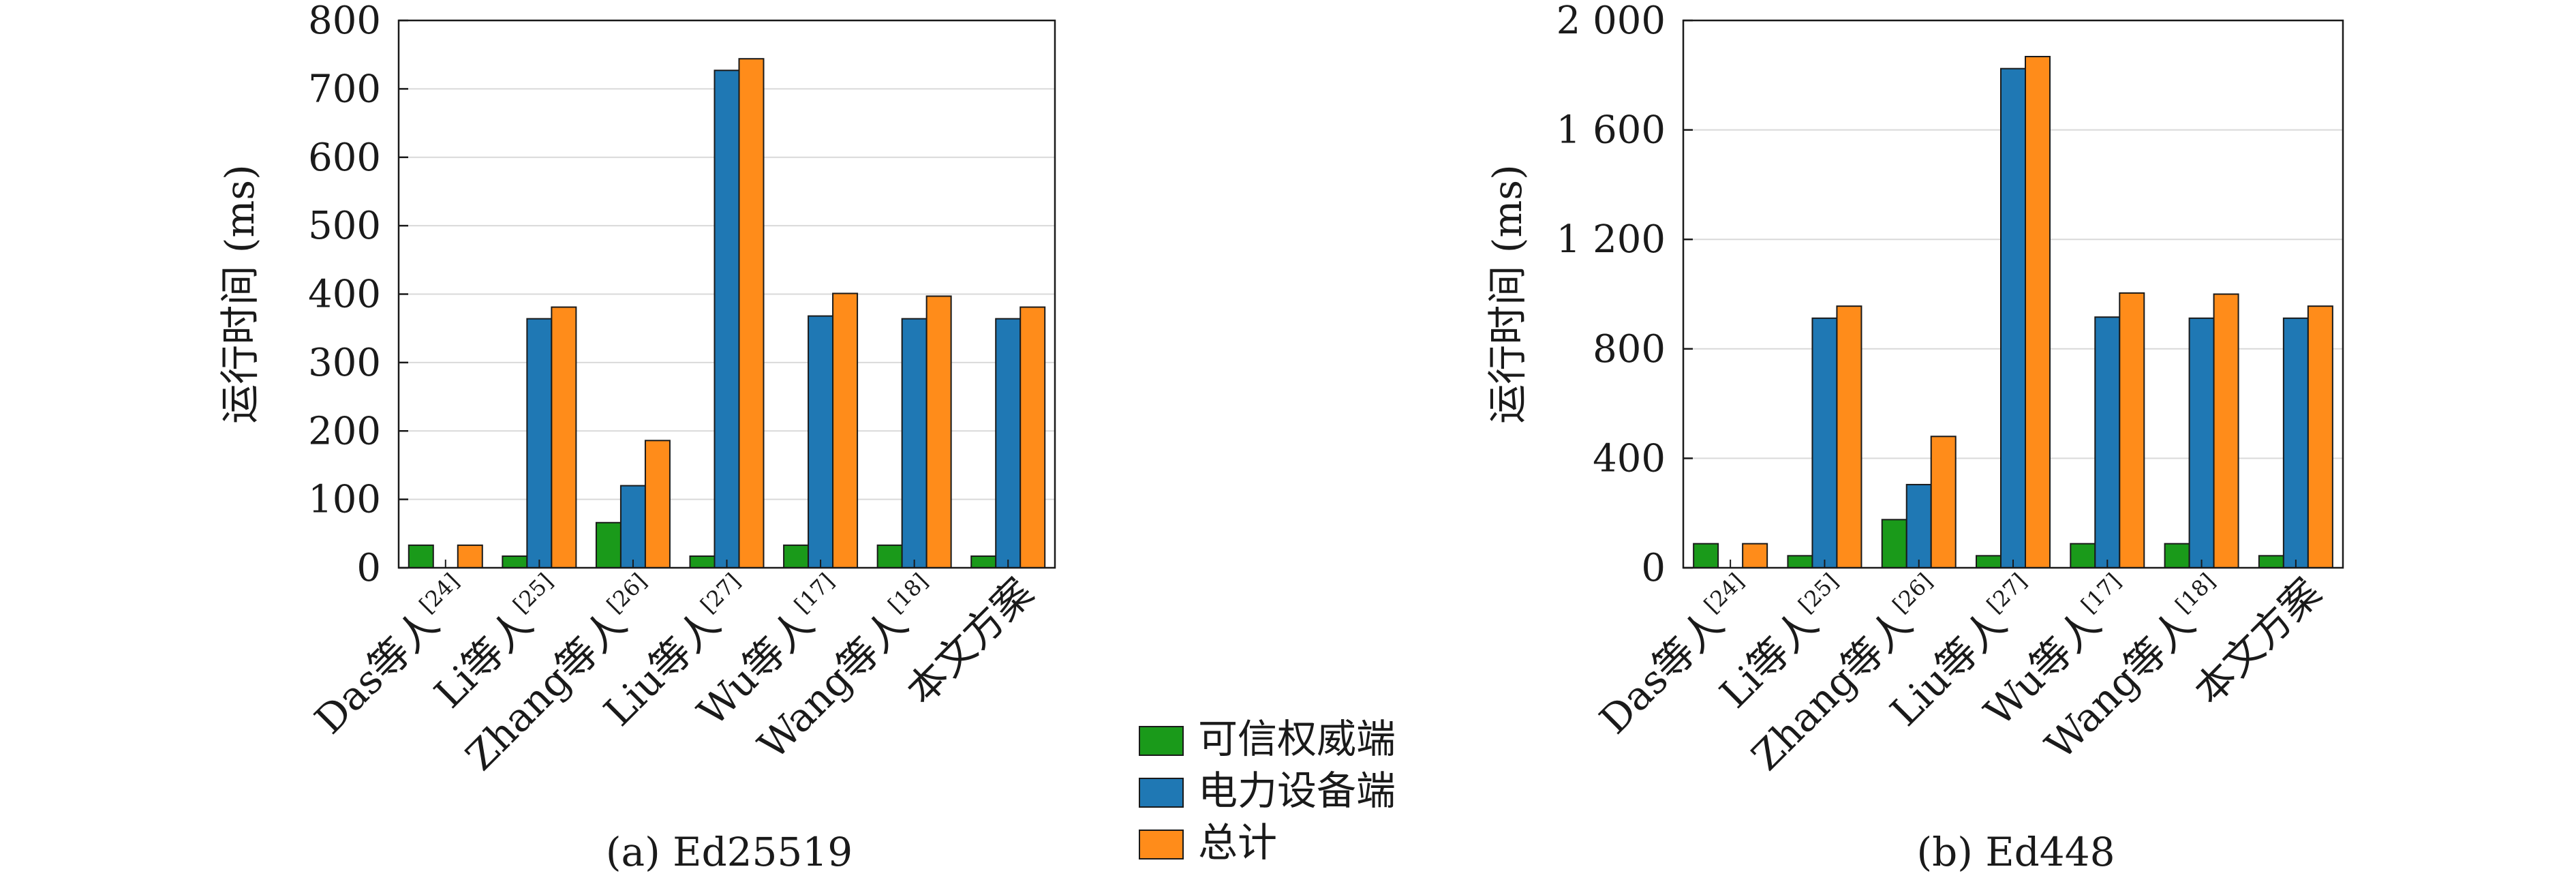  I want to click on legend-label: 电力设备端, so click(1297, 790).